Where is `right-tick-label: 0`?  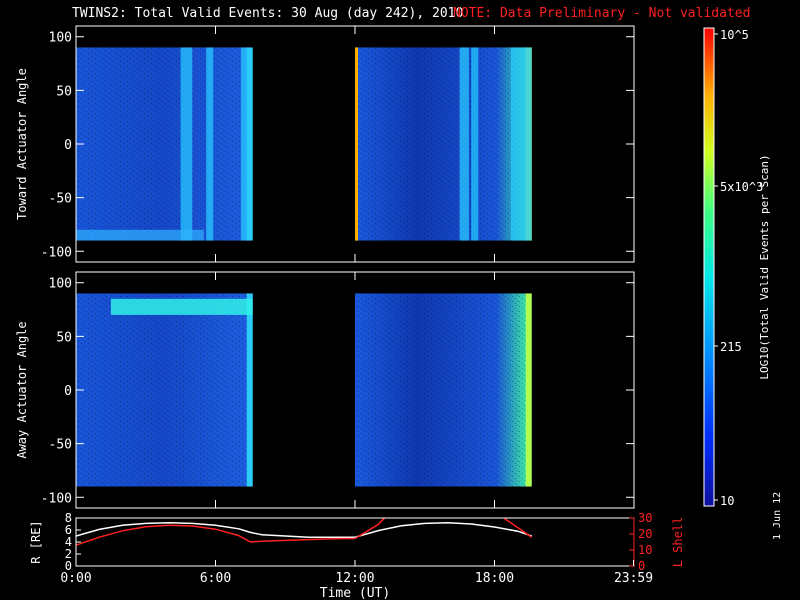
right-tick-label: 0 is located at coordinates (641, 566).